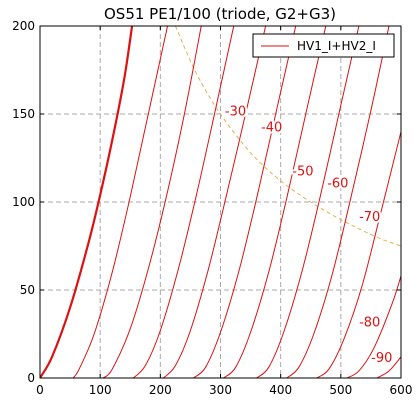  What do you see at coordinates (23, 114) in the screenshot?
I see `y-tick-label-150: 150` at bounding box center [23, 114].